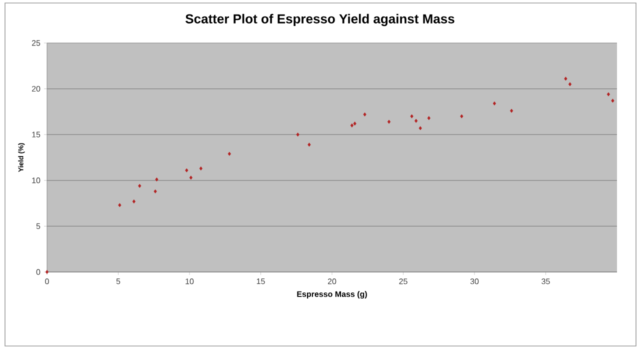  What do you see at coordinates (474, 281) in the screenshot?
I see `x-tick-label: 30` at bounding box center [474, 281].